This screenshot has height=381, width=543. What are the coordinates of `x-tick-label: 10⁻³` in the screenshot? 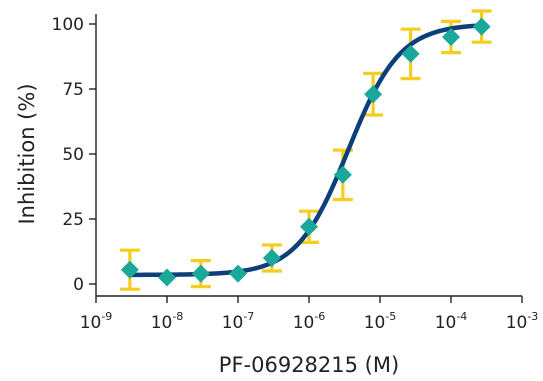 It's located at (522, 321).